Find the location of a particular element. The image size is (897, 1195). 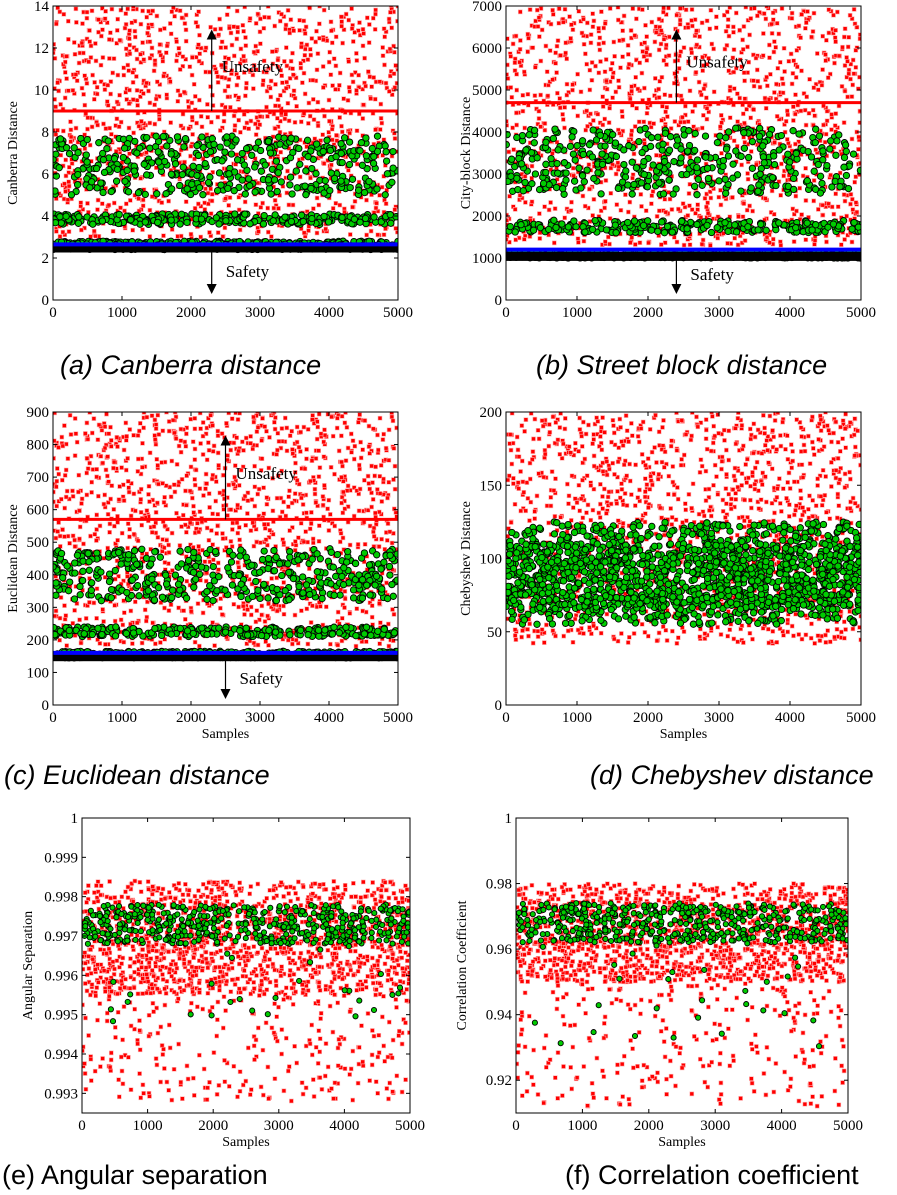

scatter-marks is located at coordinates (225, 130).